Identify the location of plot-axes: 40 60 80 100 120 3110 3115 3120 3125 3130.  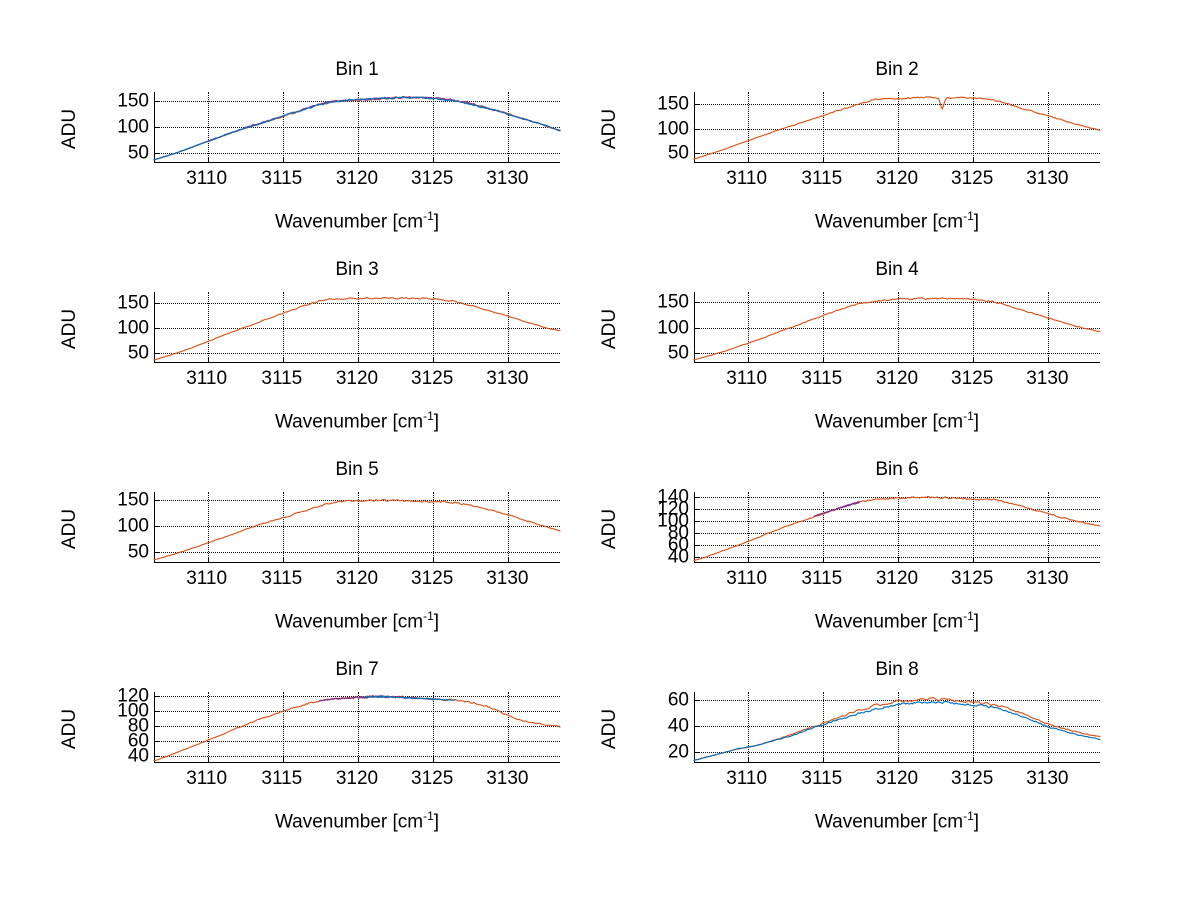
(339, 737).